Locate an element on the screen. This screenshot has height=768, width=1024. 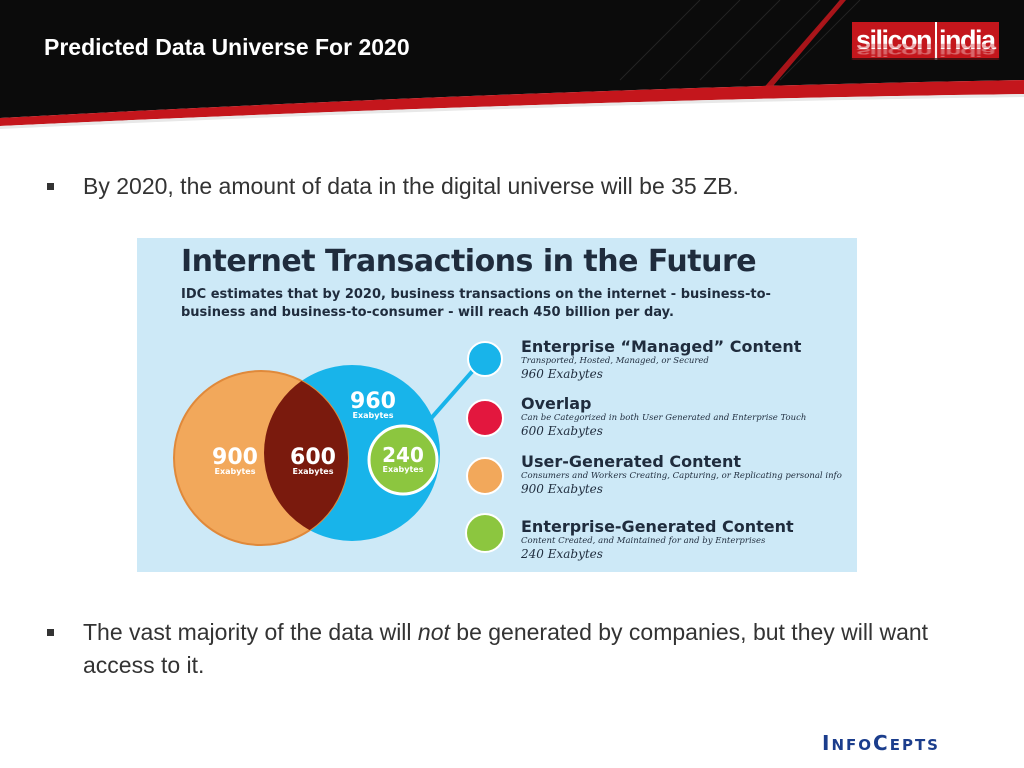
managed-value: 960 is located at coordinates (373, 401).